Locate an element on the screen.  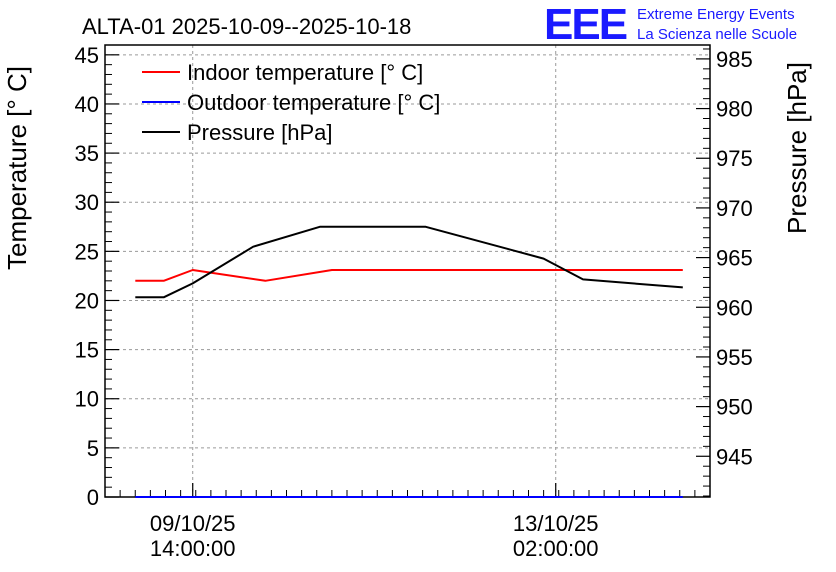
y-tick-label: 45 is located at coordinates (87, 55).